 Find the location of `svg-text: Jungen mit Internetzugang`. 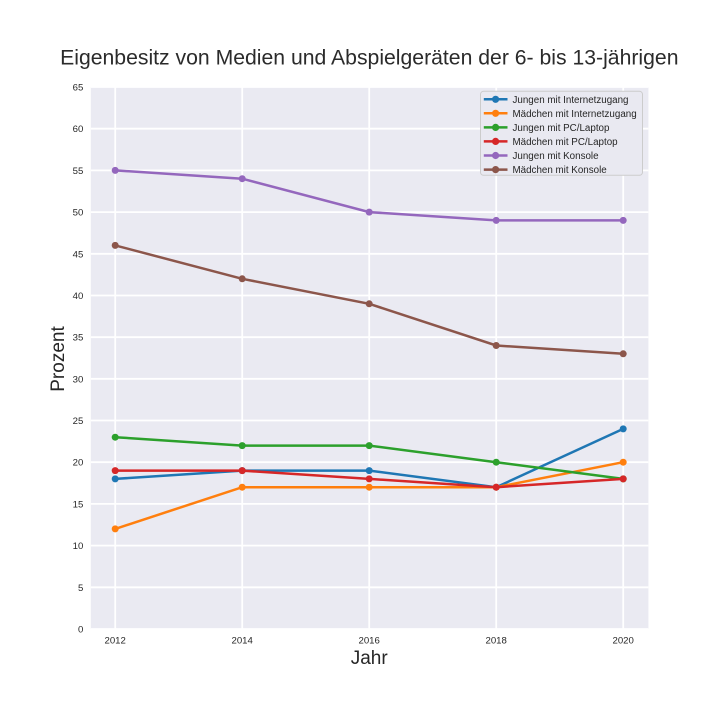

svg-text: Jungen mit Internetzugang is located at coordinates (571, 100).